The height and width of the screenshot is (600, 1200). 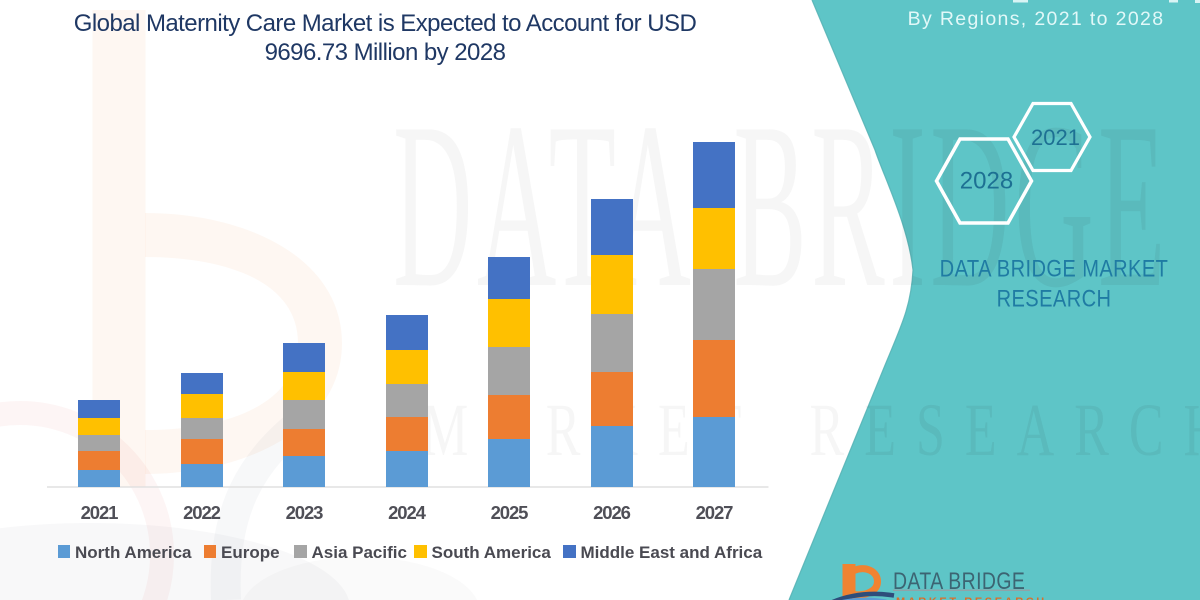 What do you see at coordinates (1054, 297) in the screenshot?
I see `svg-text: RESEARCH` at bounding box center [1054, 297].